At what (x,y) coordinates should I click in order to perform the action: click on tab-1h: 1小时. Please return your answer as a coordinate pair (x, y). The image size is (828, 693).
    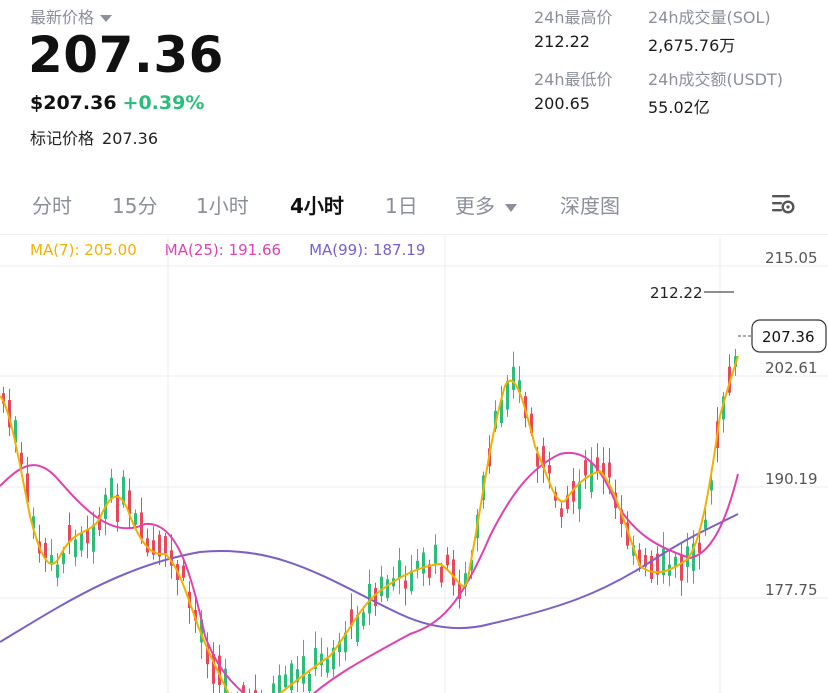
    Looking at the image, I should click on (222, 206).